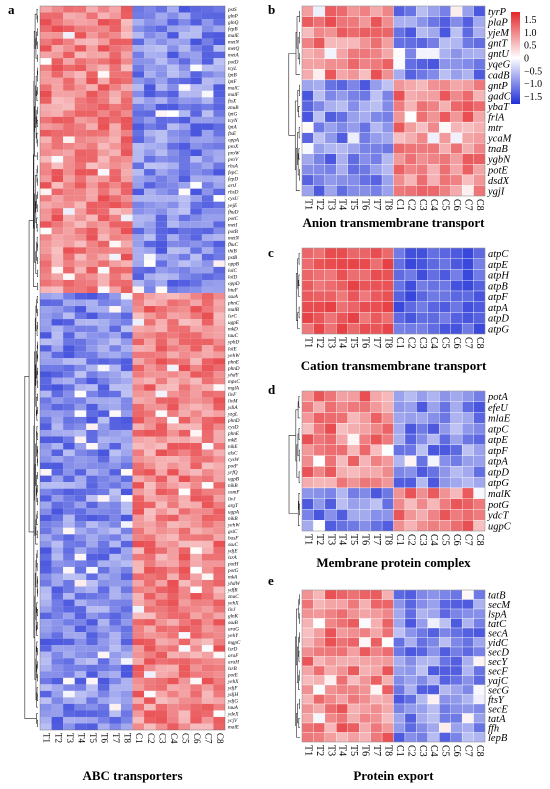 This screenshot has width=550, height=789. I want to click on dendrogram-branch, so click(36, 48).